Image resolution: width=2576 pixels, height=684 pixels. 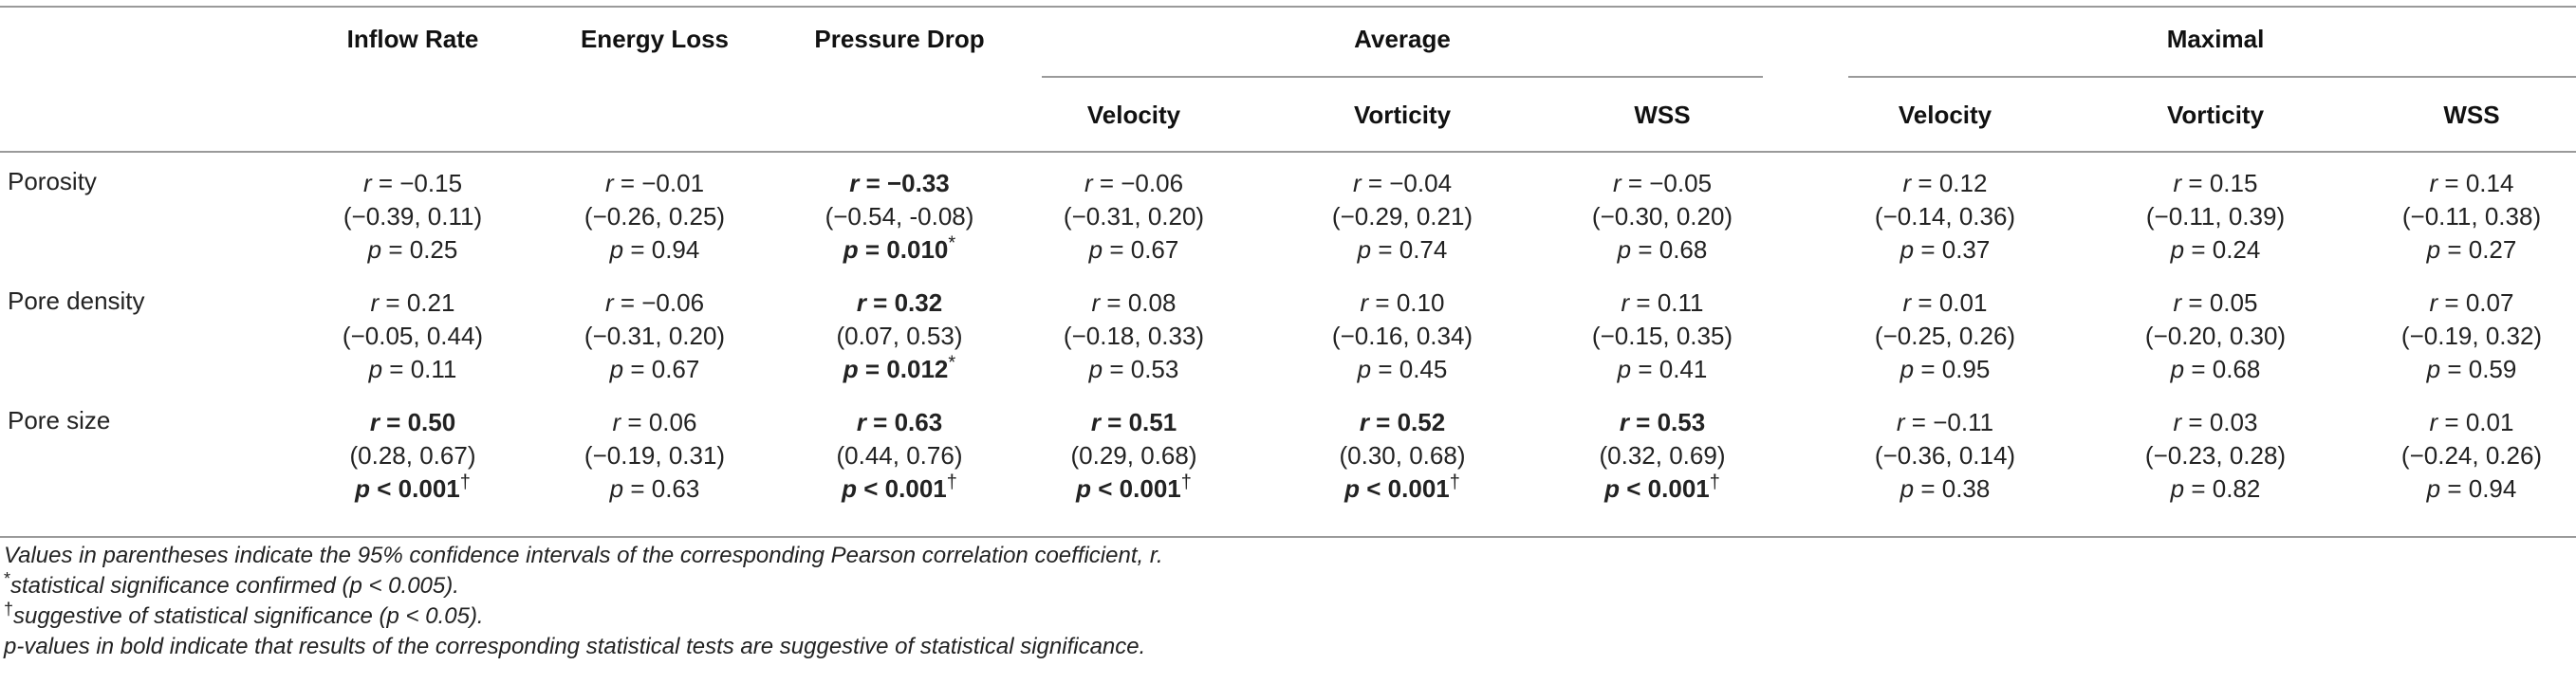 What do you see at coordinates (2492, 369) in the screenshot?
I see `p-value: 0.59` at bounding box center [2492, 369].